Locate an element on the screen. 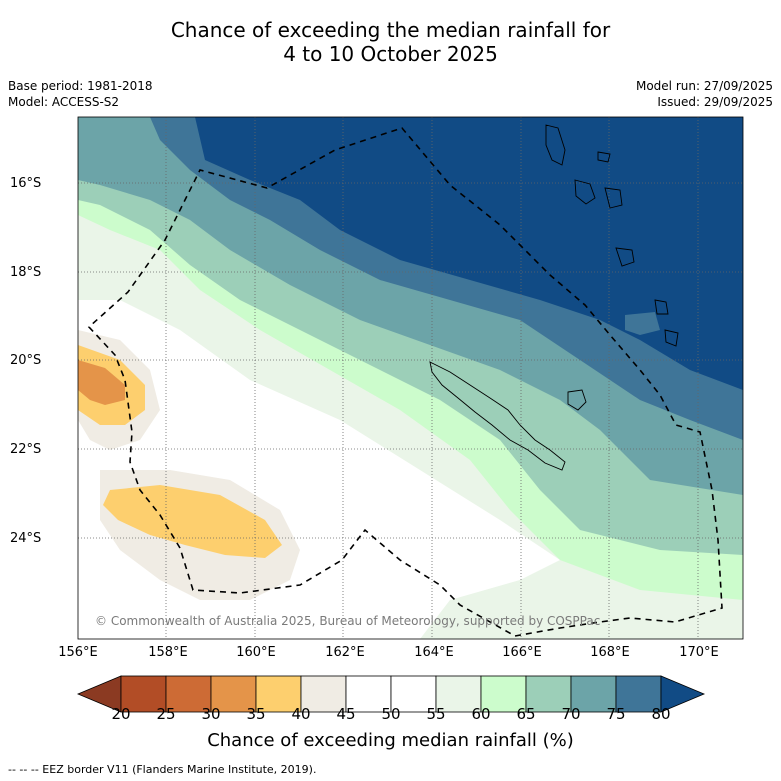 This screenshot has height=781, width=781. info-left: Base period: 1981-2018 Model: ACCESS-S2 is located at coordinates (80, 94).